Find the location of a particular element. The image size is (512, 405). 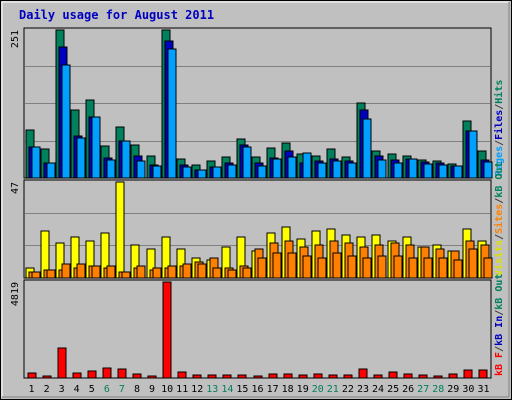

legend-item-kbin-kbf-4: kB Out is located at coordinates (499, 292).